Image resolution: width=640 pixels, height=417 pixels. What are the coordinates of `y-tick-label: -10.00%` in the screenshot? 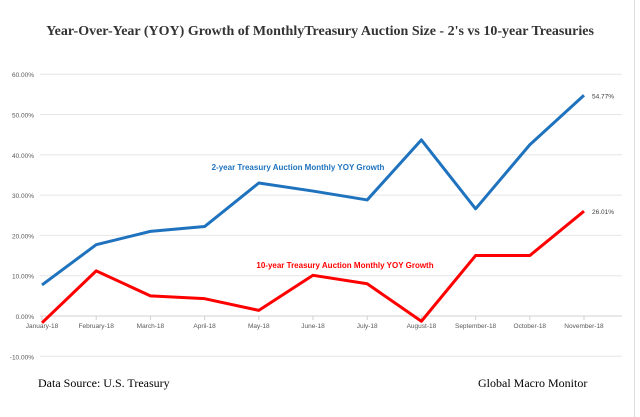 It's located at (22, 357).